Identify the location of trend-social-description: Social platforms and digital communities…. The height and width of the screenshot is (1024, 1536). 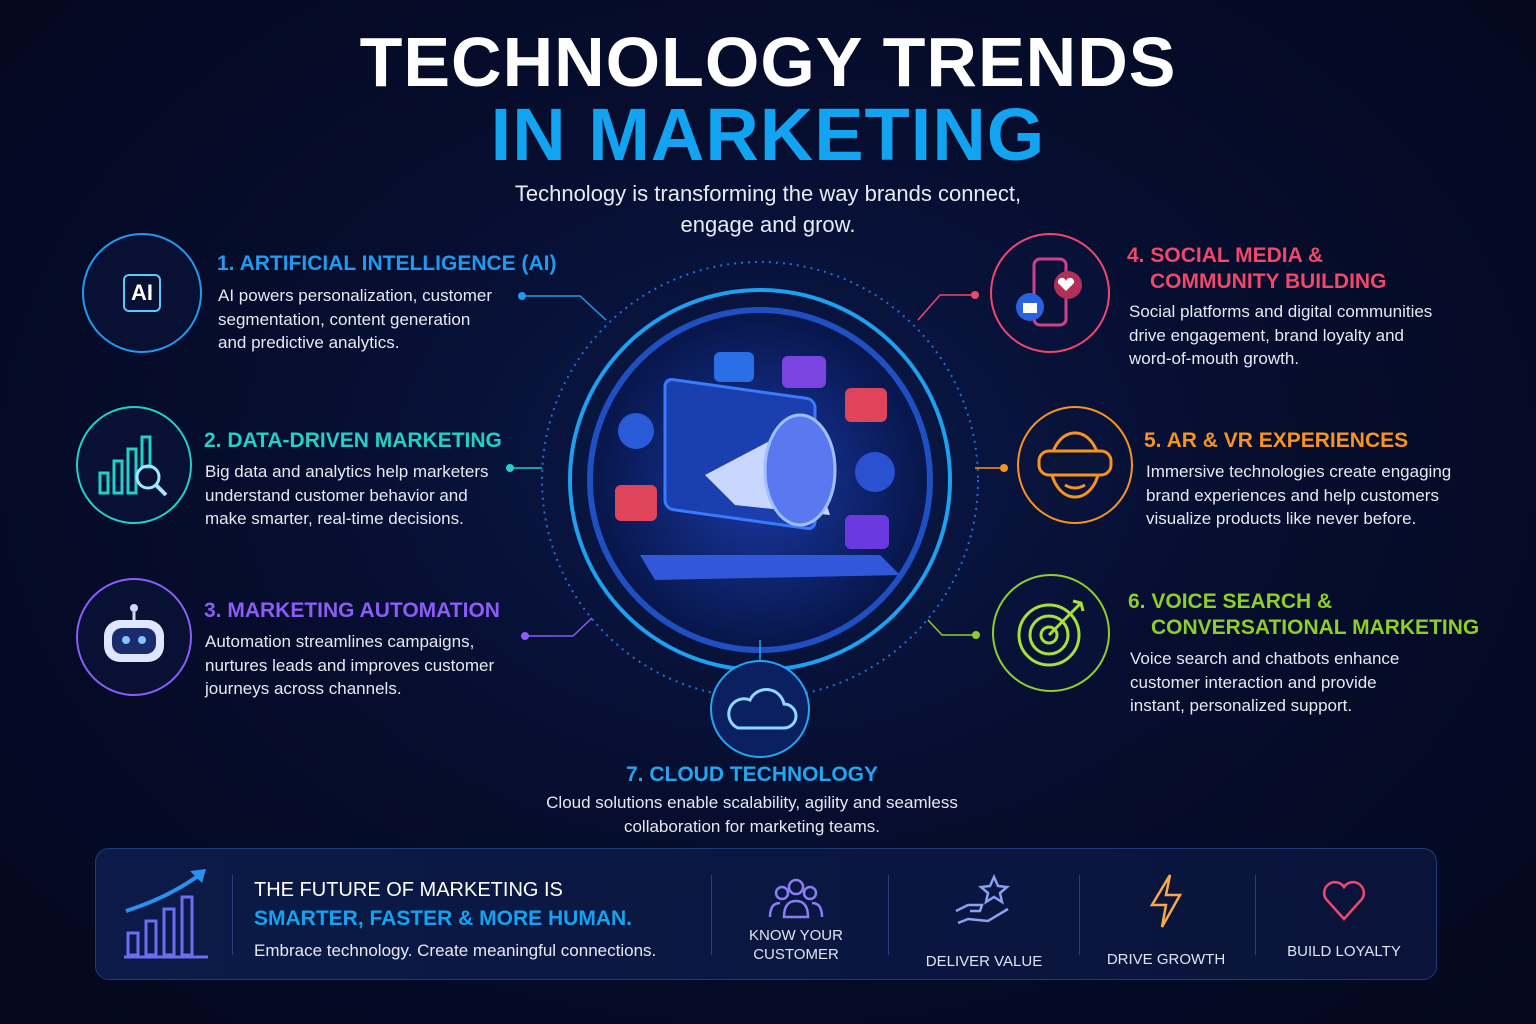
(1280, 335).